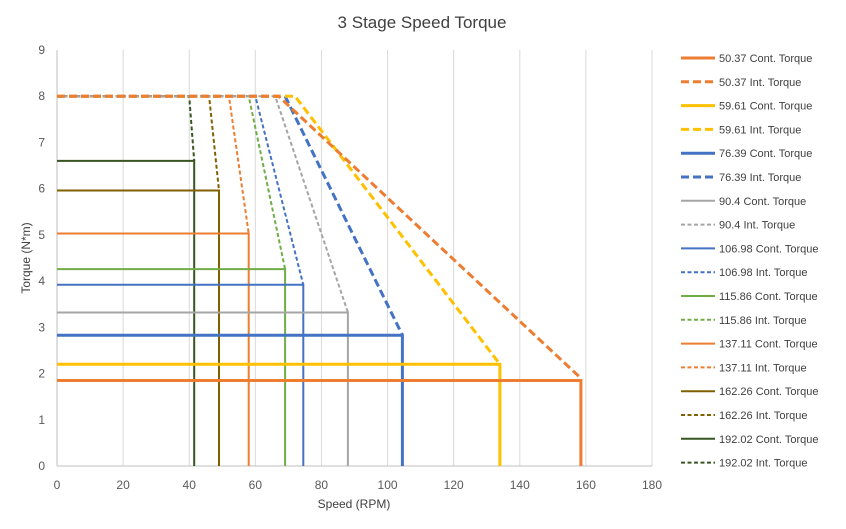 The height and width of the screenshot is (529, 846). Describe the element at coordinates (768, 249) in the screenshot. I see `legend-label: 106.98 Cont. Torque` at that location.